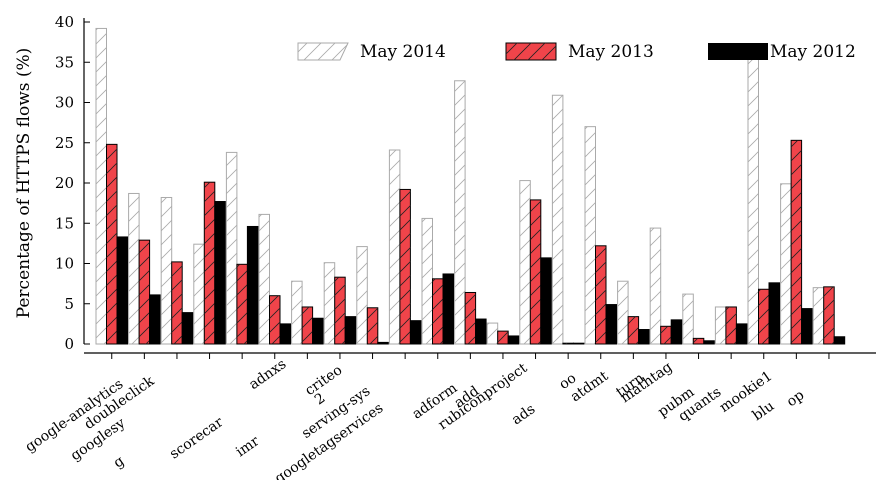 The height and width of the screenshot is (480, 878). I want to click on bar-may-2014-15-hatch, so click(590, 235).